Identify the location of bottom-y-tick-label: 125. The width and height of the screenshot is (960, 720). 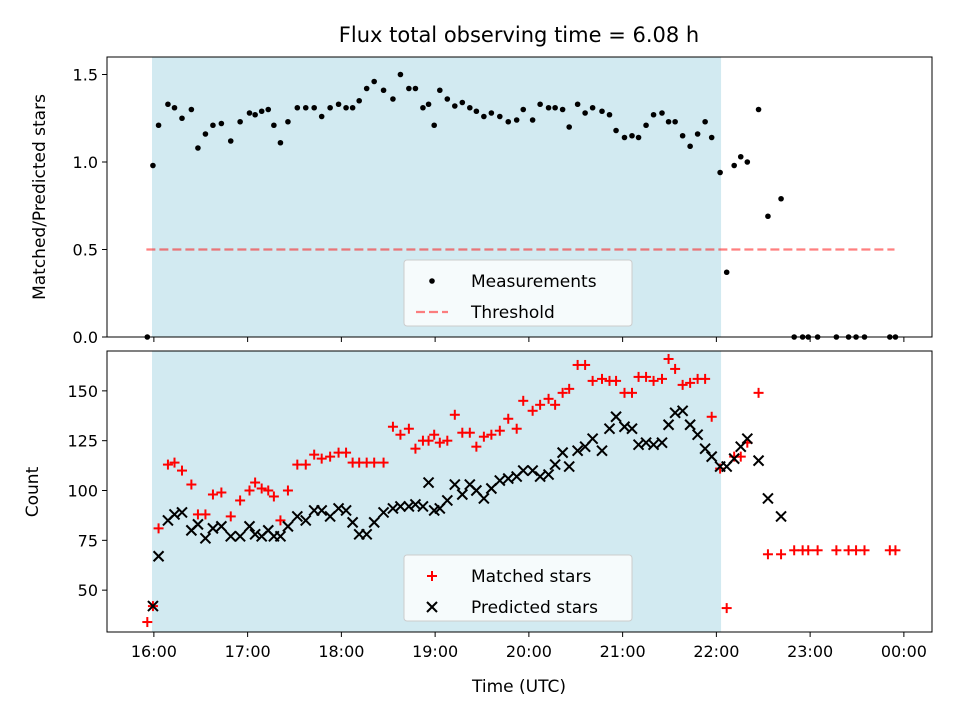
(82, 441).